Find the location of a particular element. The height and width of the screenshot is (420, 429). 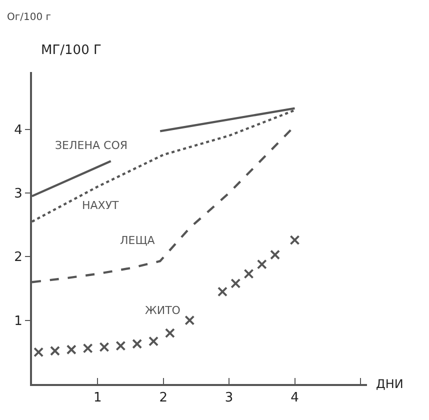

x-tick-label: 1 is located at coordinates (98, 398).